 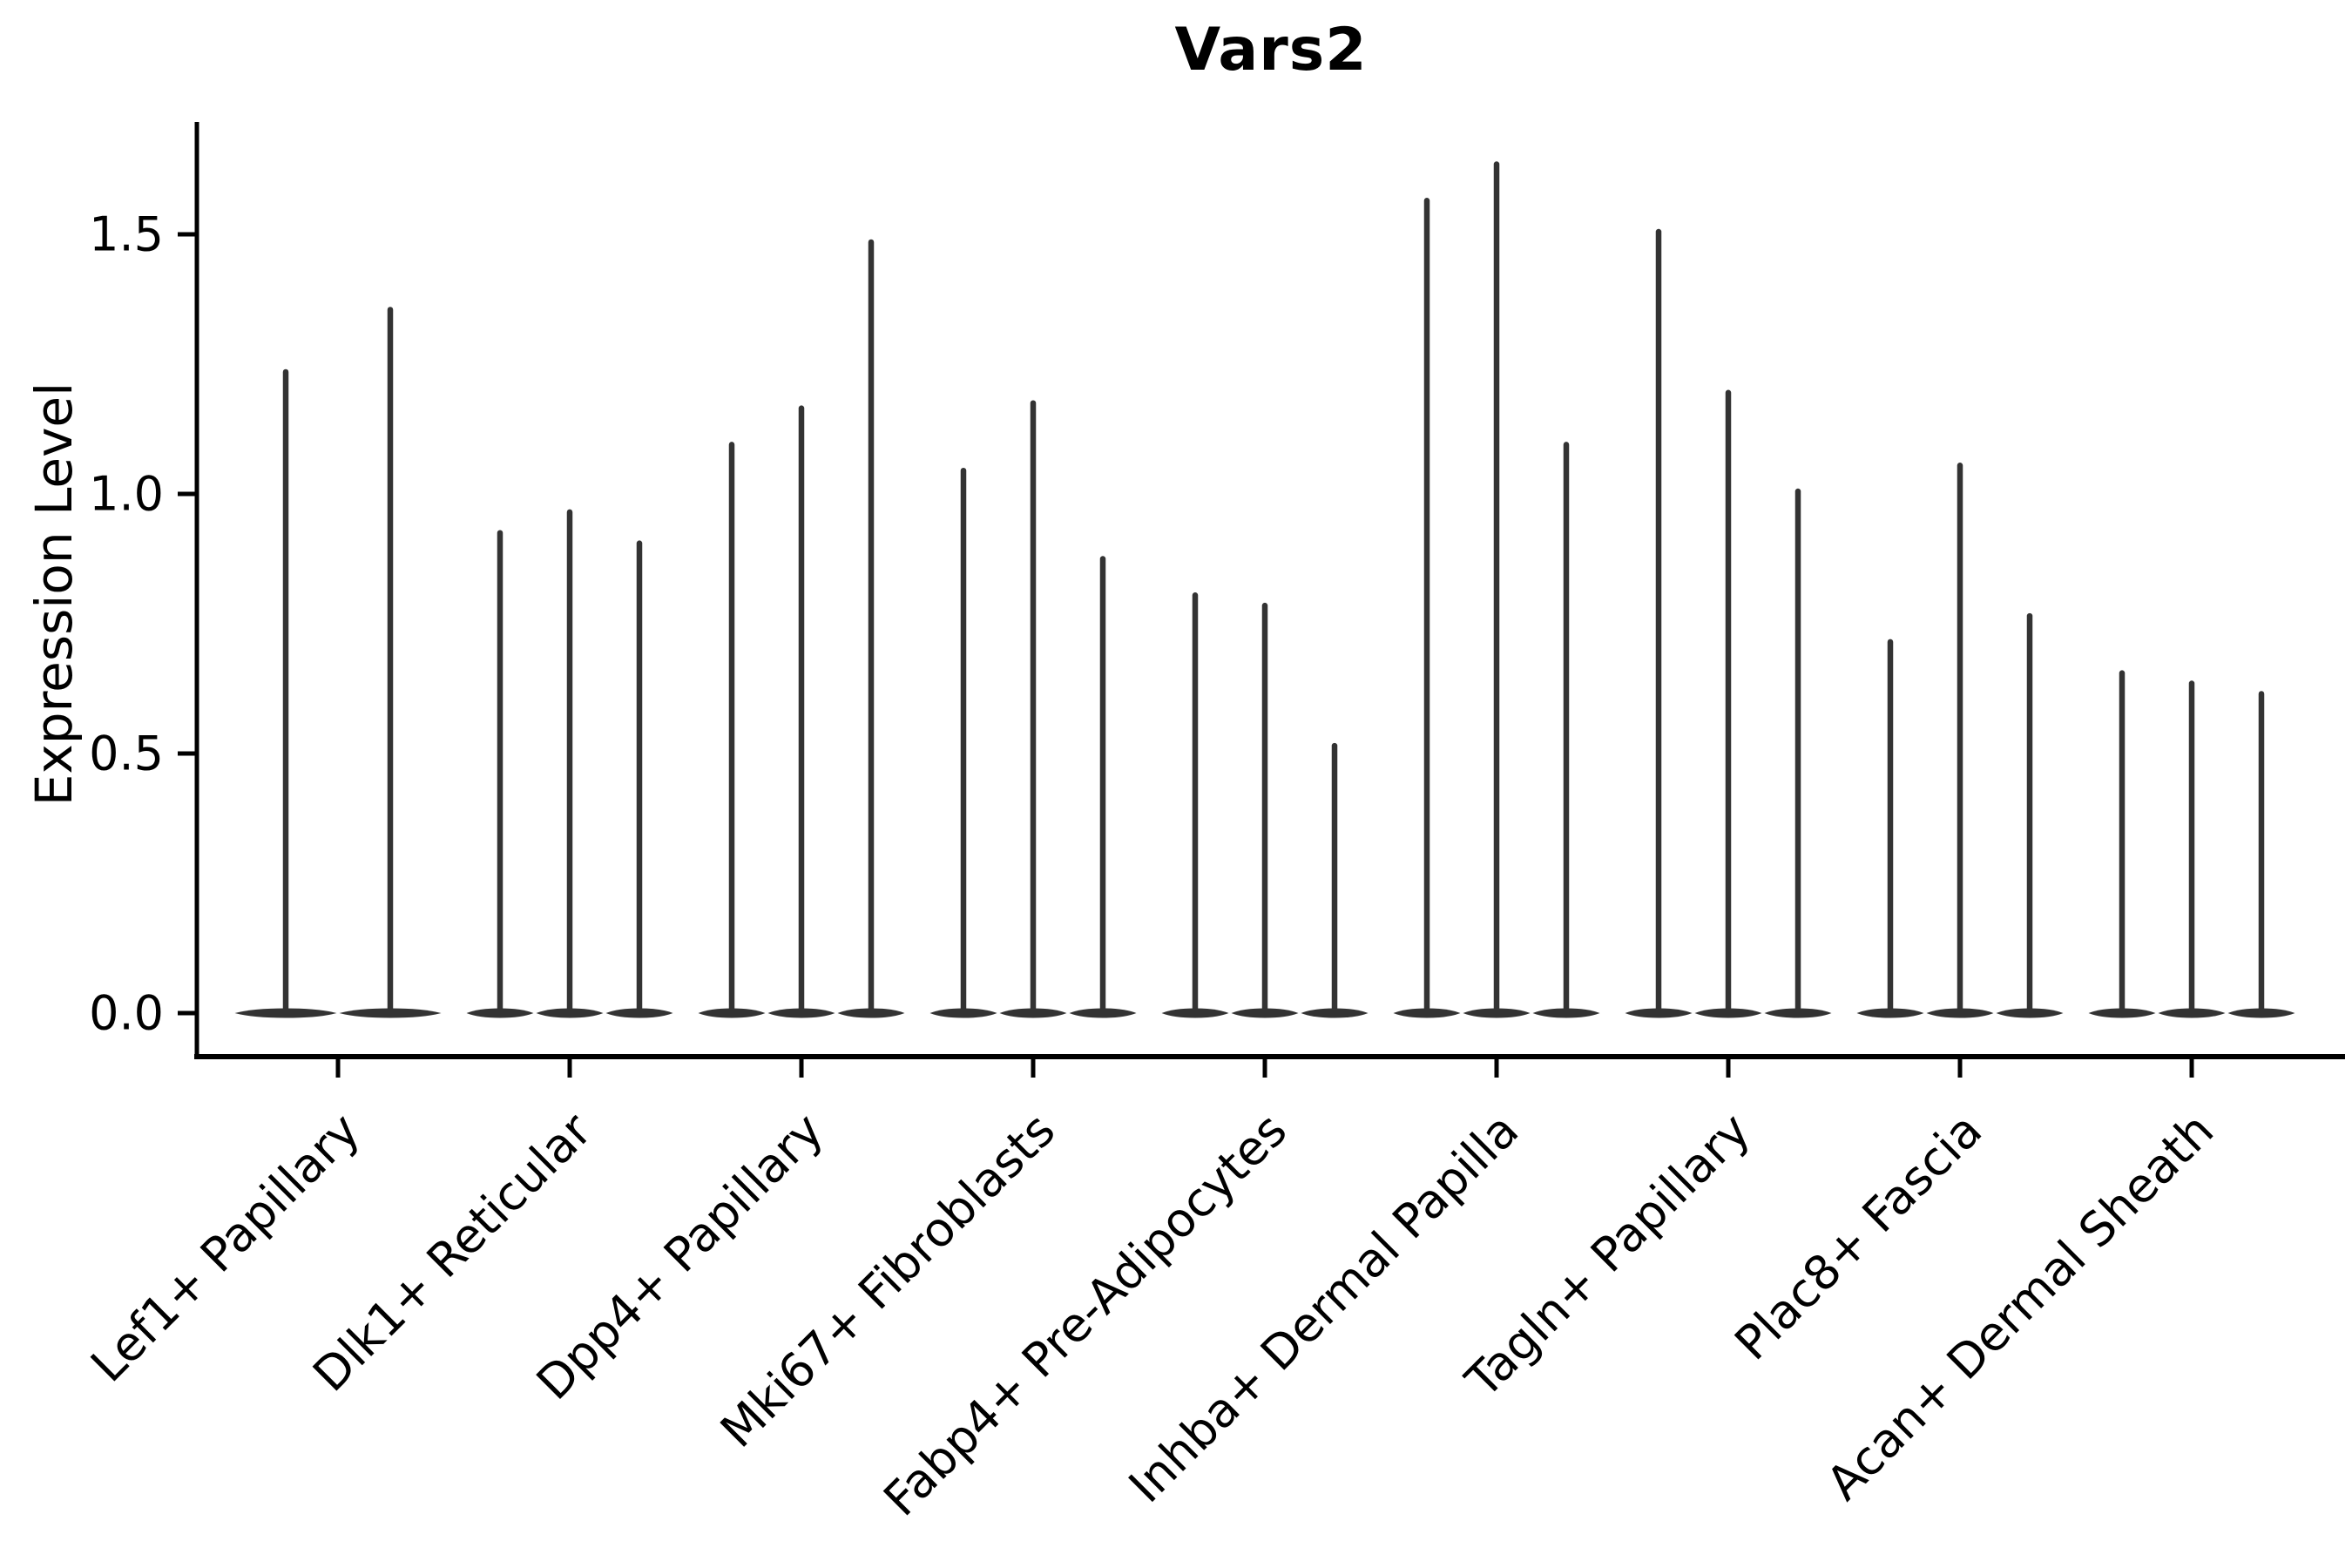 What do you see at coordinates (126, 1014) in the screenshot?
I see `y-tick-label: 0.0` at bounding box center [126, 1014].